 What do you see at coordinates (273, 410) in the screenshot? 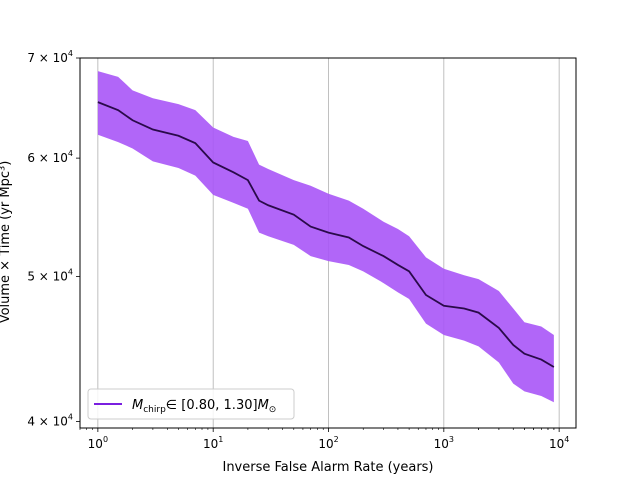
I see `legend-unit-sub: ⊙` at bounding box center [273, 410].